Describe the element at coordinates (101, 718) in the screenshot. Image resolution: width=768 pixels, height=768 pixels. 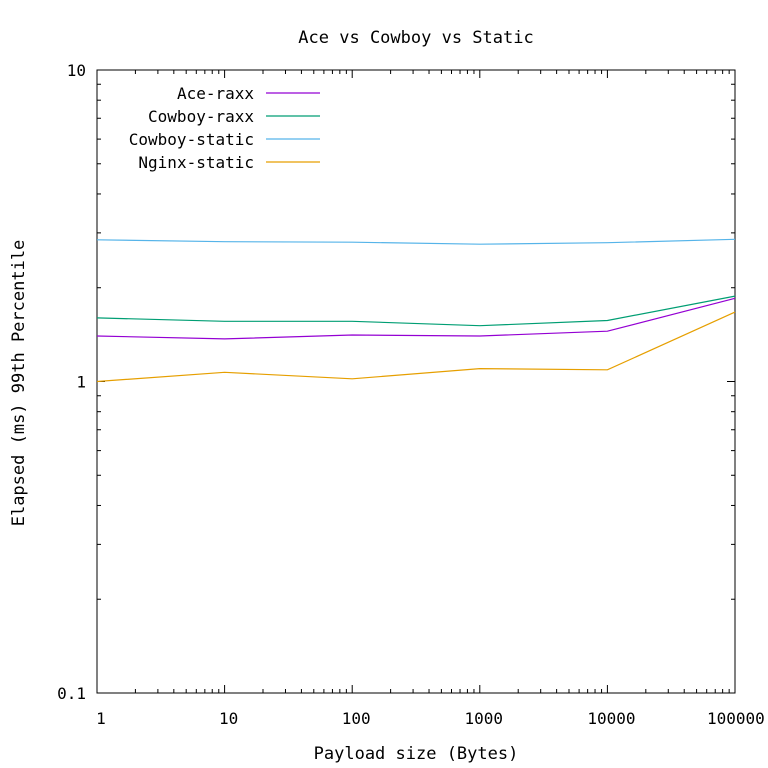
I see `x-tick-label: 1` at that location.